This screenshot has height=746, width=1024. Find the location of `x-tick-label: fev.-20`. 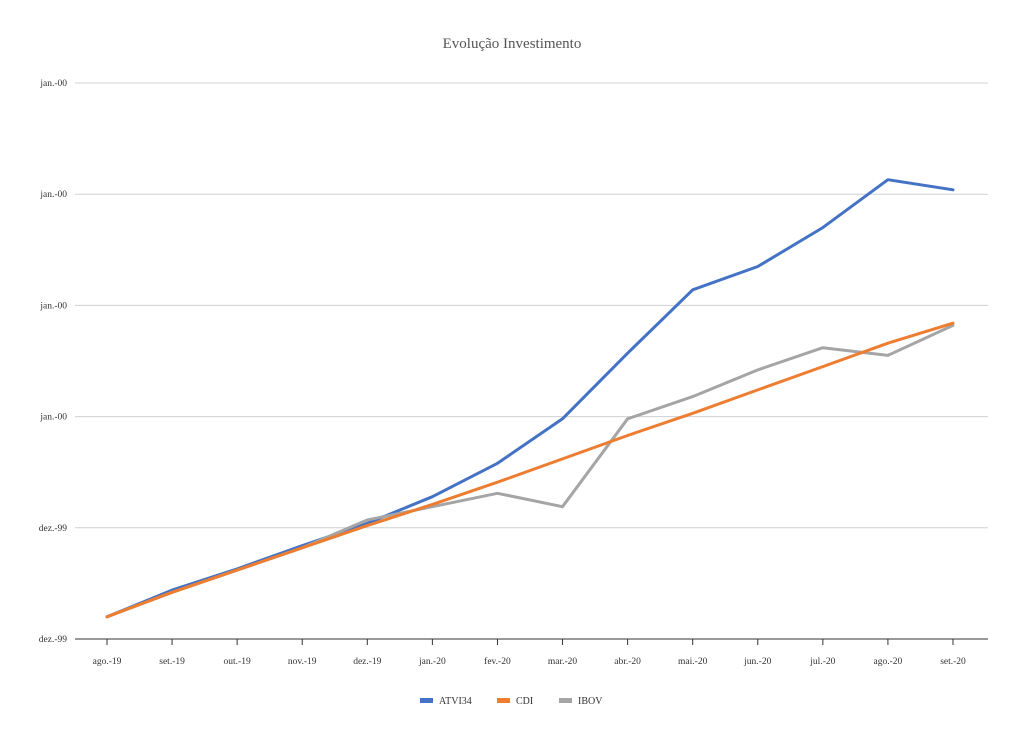

x-tick-label: fev.-20 is located at coordinates (497, 661).